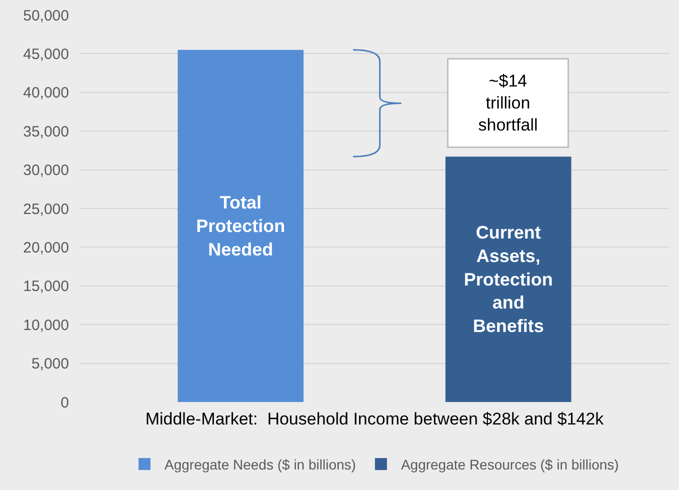 This screenshot has width=679, height=490. Describe the element at coordinates (46, 325) in the screenshot. I see `y-tick-label: 10,000` at that location.